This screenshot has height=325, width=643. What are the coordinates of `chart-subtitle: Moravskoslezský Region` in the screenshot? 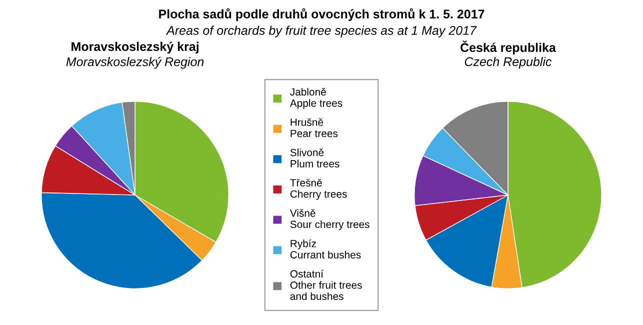 It's located at (135, 62).